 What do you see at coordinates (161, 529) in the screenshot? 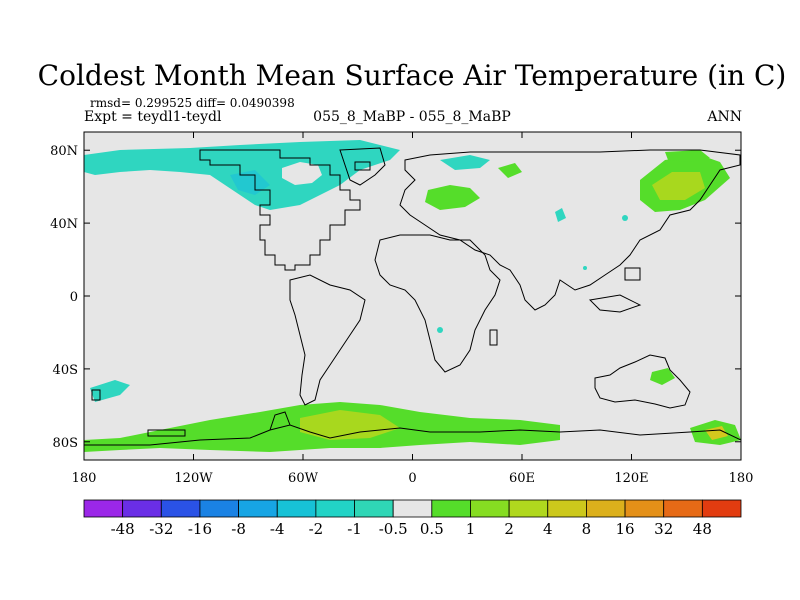
I see `colorbar-label: -32` at bounding box center [161, 529].